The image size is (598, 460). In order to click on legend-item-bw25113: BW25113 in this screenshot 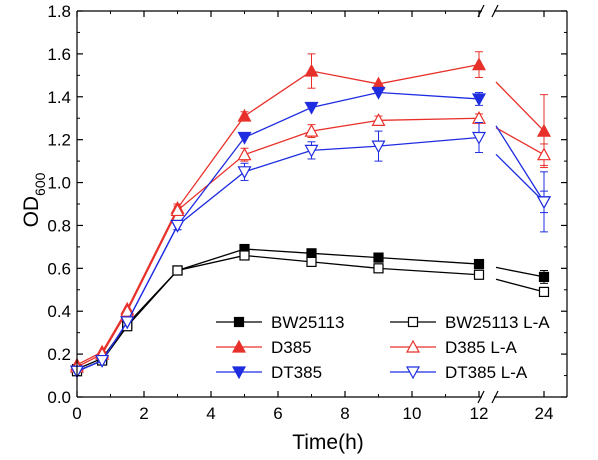, I will do `click(280, 322)`.